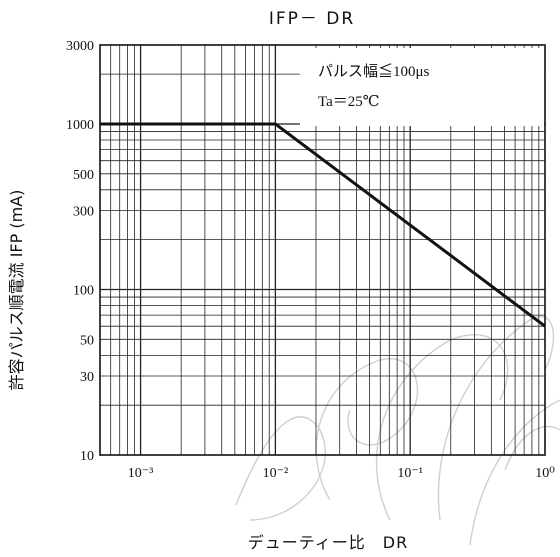  I want to click on y-tick-label: 500, so click(83, 175).